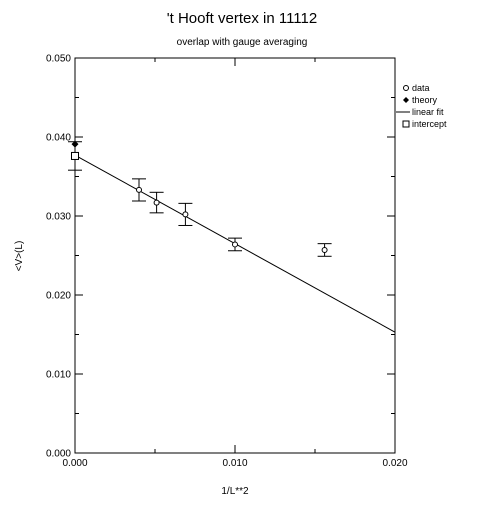 This screenshot has width=485, height=515. Describe the element at coordinates (235, 491) in the screenshot. I see `x-axis-label: 1/L**2` at that location.